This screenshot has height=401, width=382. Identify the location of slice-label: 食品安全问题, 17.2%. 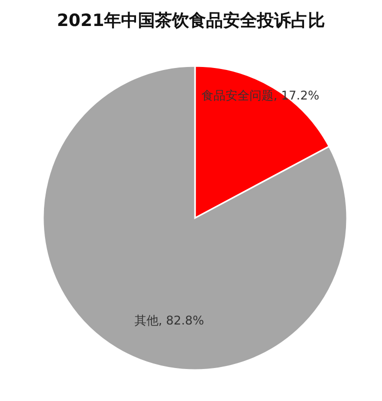
(261, 95).